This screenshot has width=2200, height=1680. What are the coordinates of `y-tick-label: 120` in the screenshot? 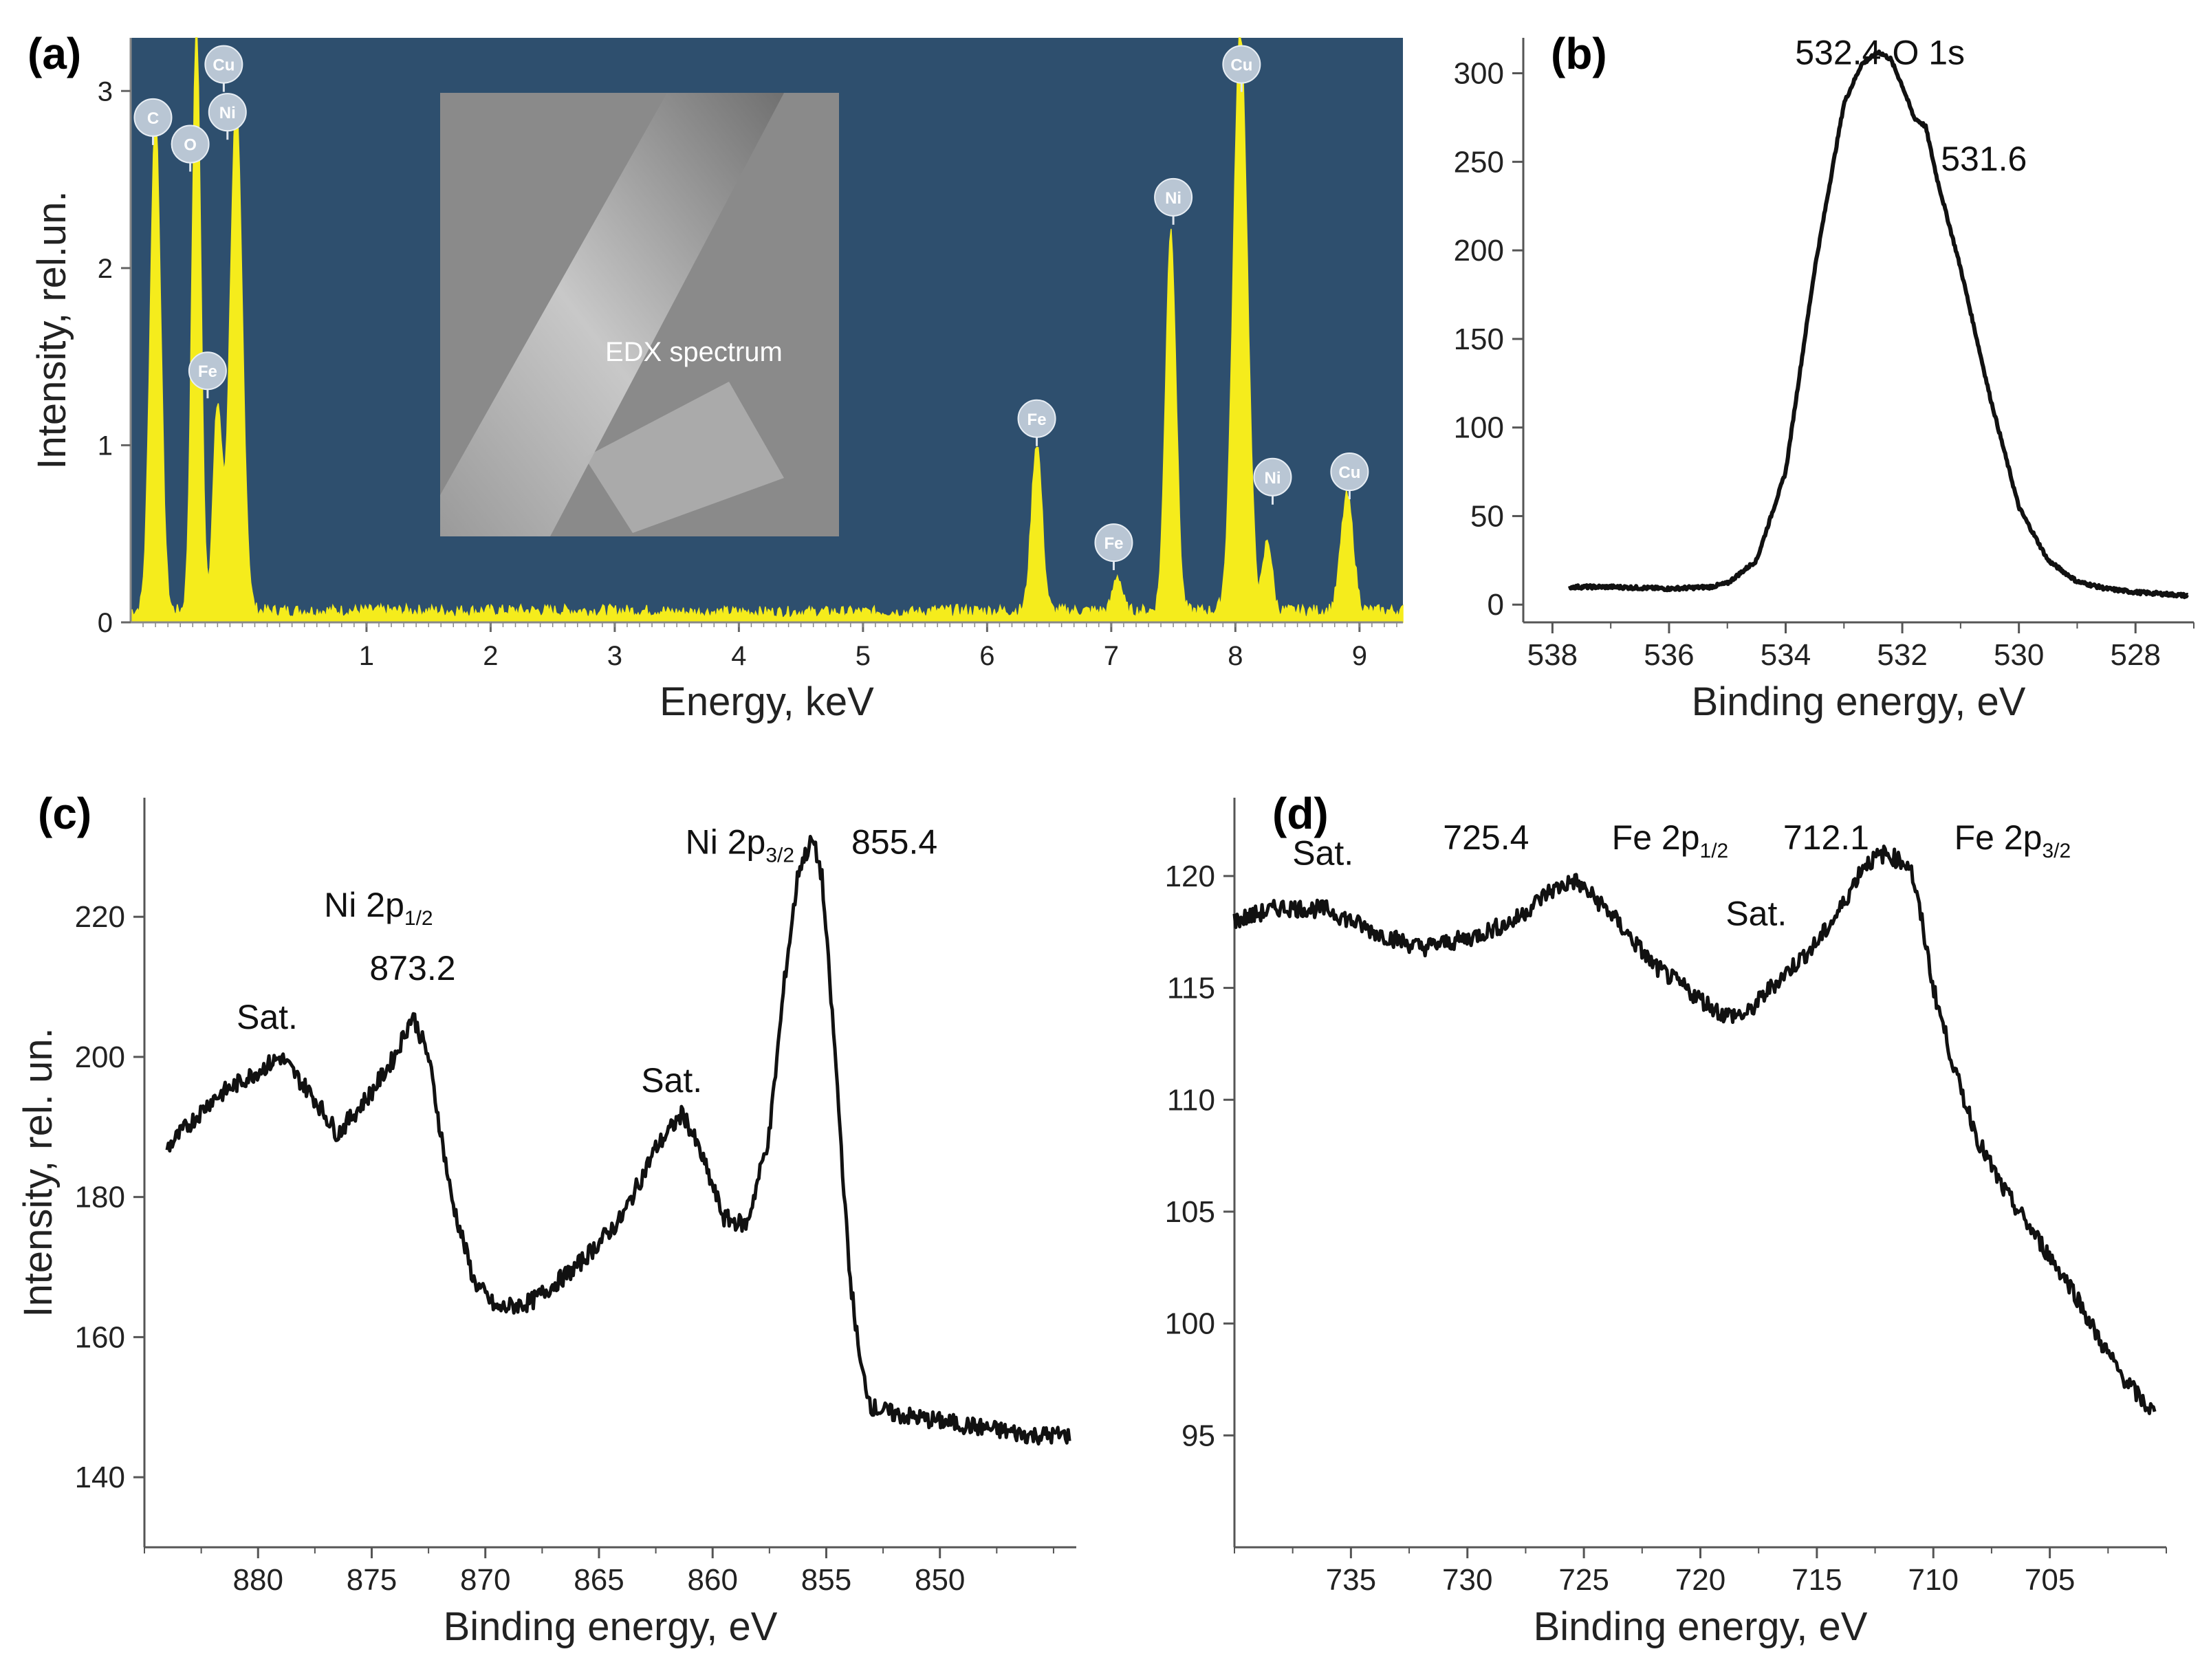 It's located at (1190, 876).